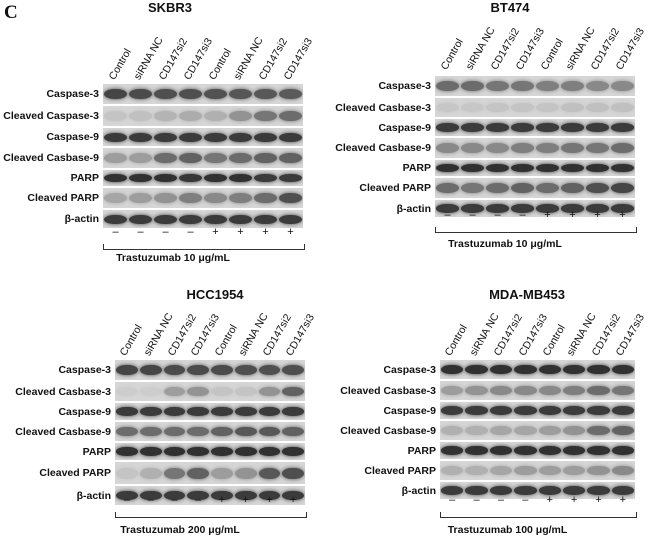  What do you see at coordinates (180, 530) in the screenshot?
I see `treatment-label: Trastuzumab 200 μg/mL` at bounding box center [180, 530].